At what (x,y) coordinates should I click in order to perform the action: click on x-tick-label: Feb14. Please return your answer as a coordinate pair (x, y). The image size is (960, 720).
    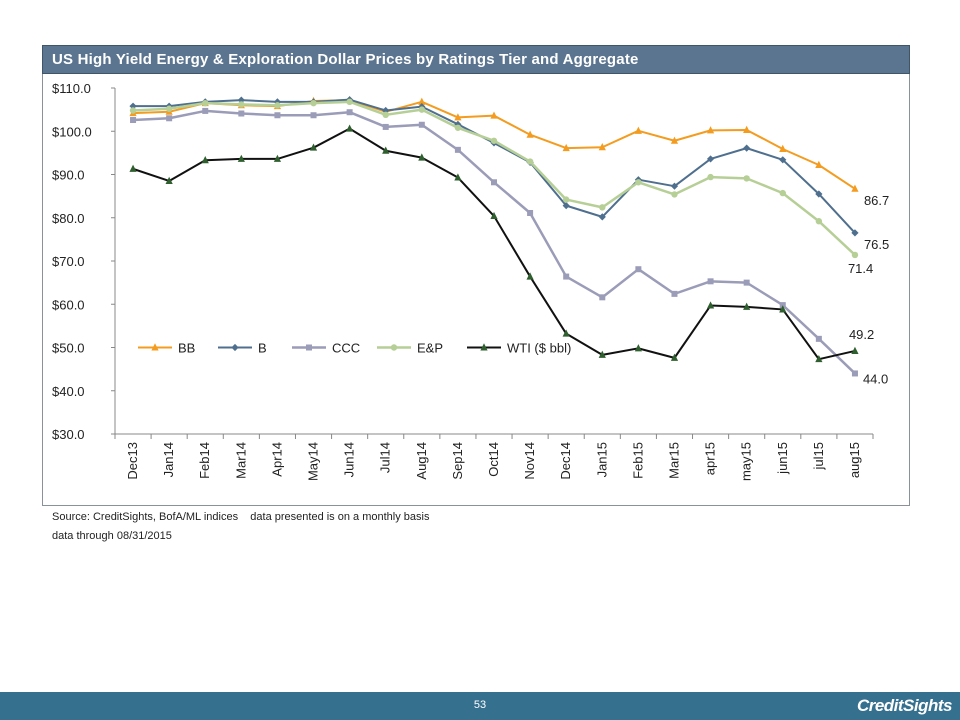
    Looking at the image, I should click on (204, 460).